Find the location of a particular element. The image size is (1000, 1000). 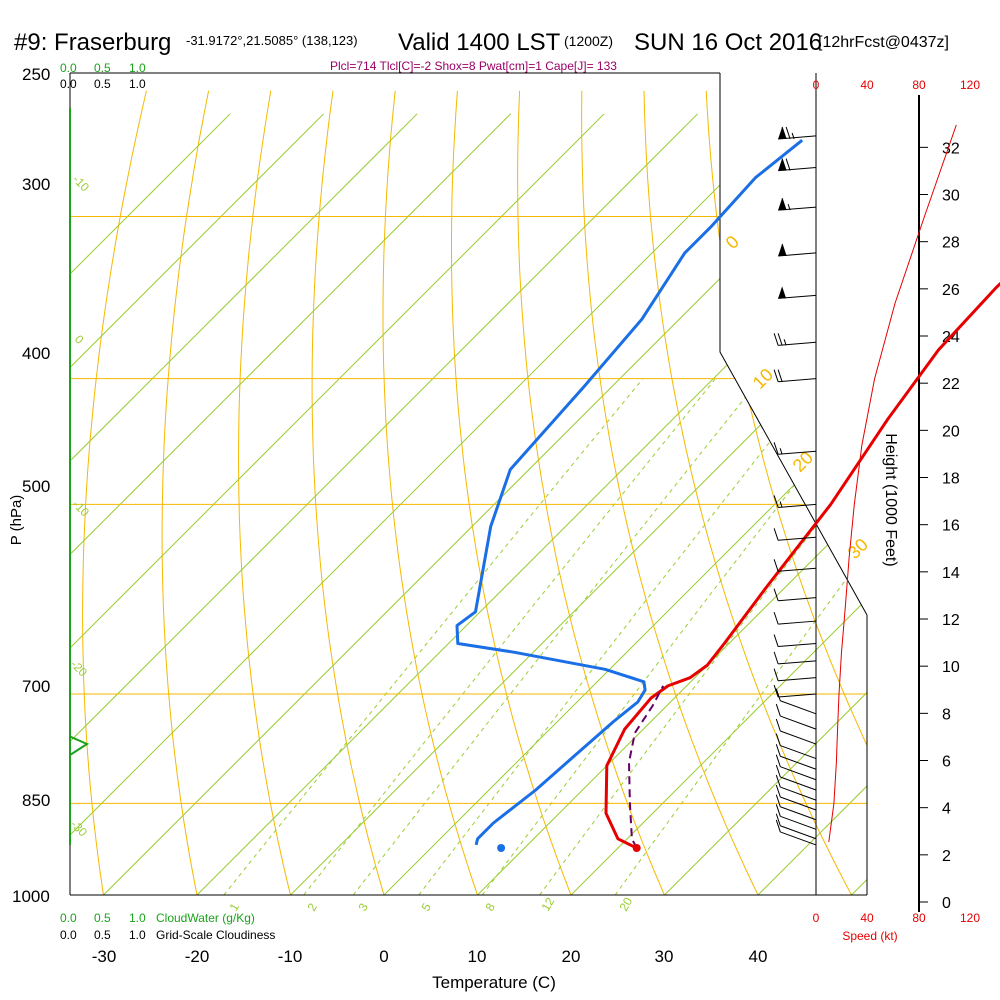

mixing-label-2: 2 is located at coordinates (312, 906).